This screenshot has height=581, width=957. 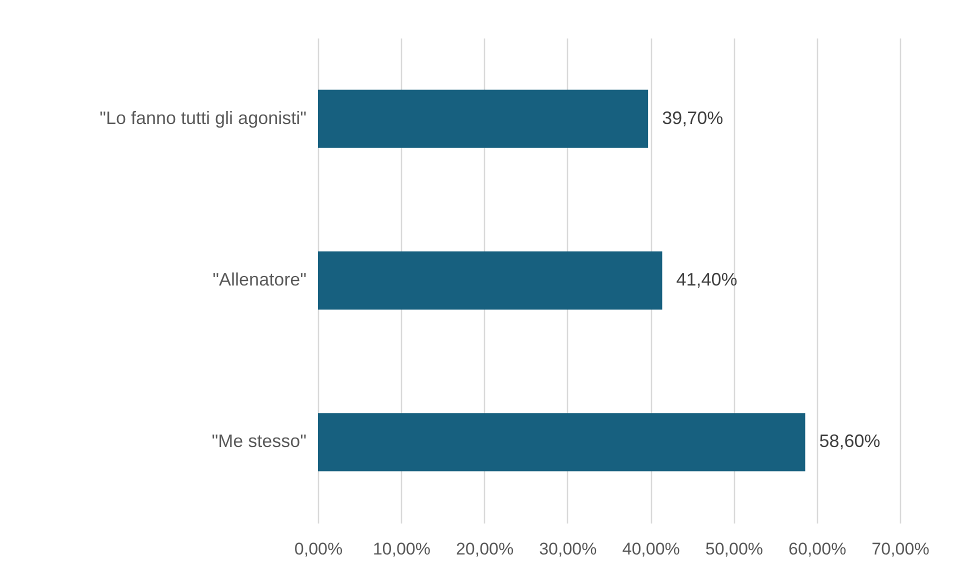 I want to click on x-tick-label: 0,00%, so click(x=318, y=549).